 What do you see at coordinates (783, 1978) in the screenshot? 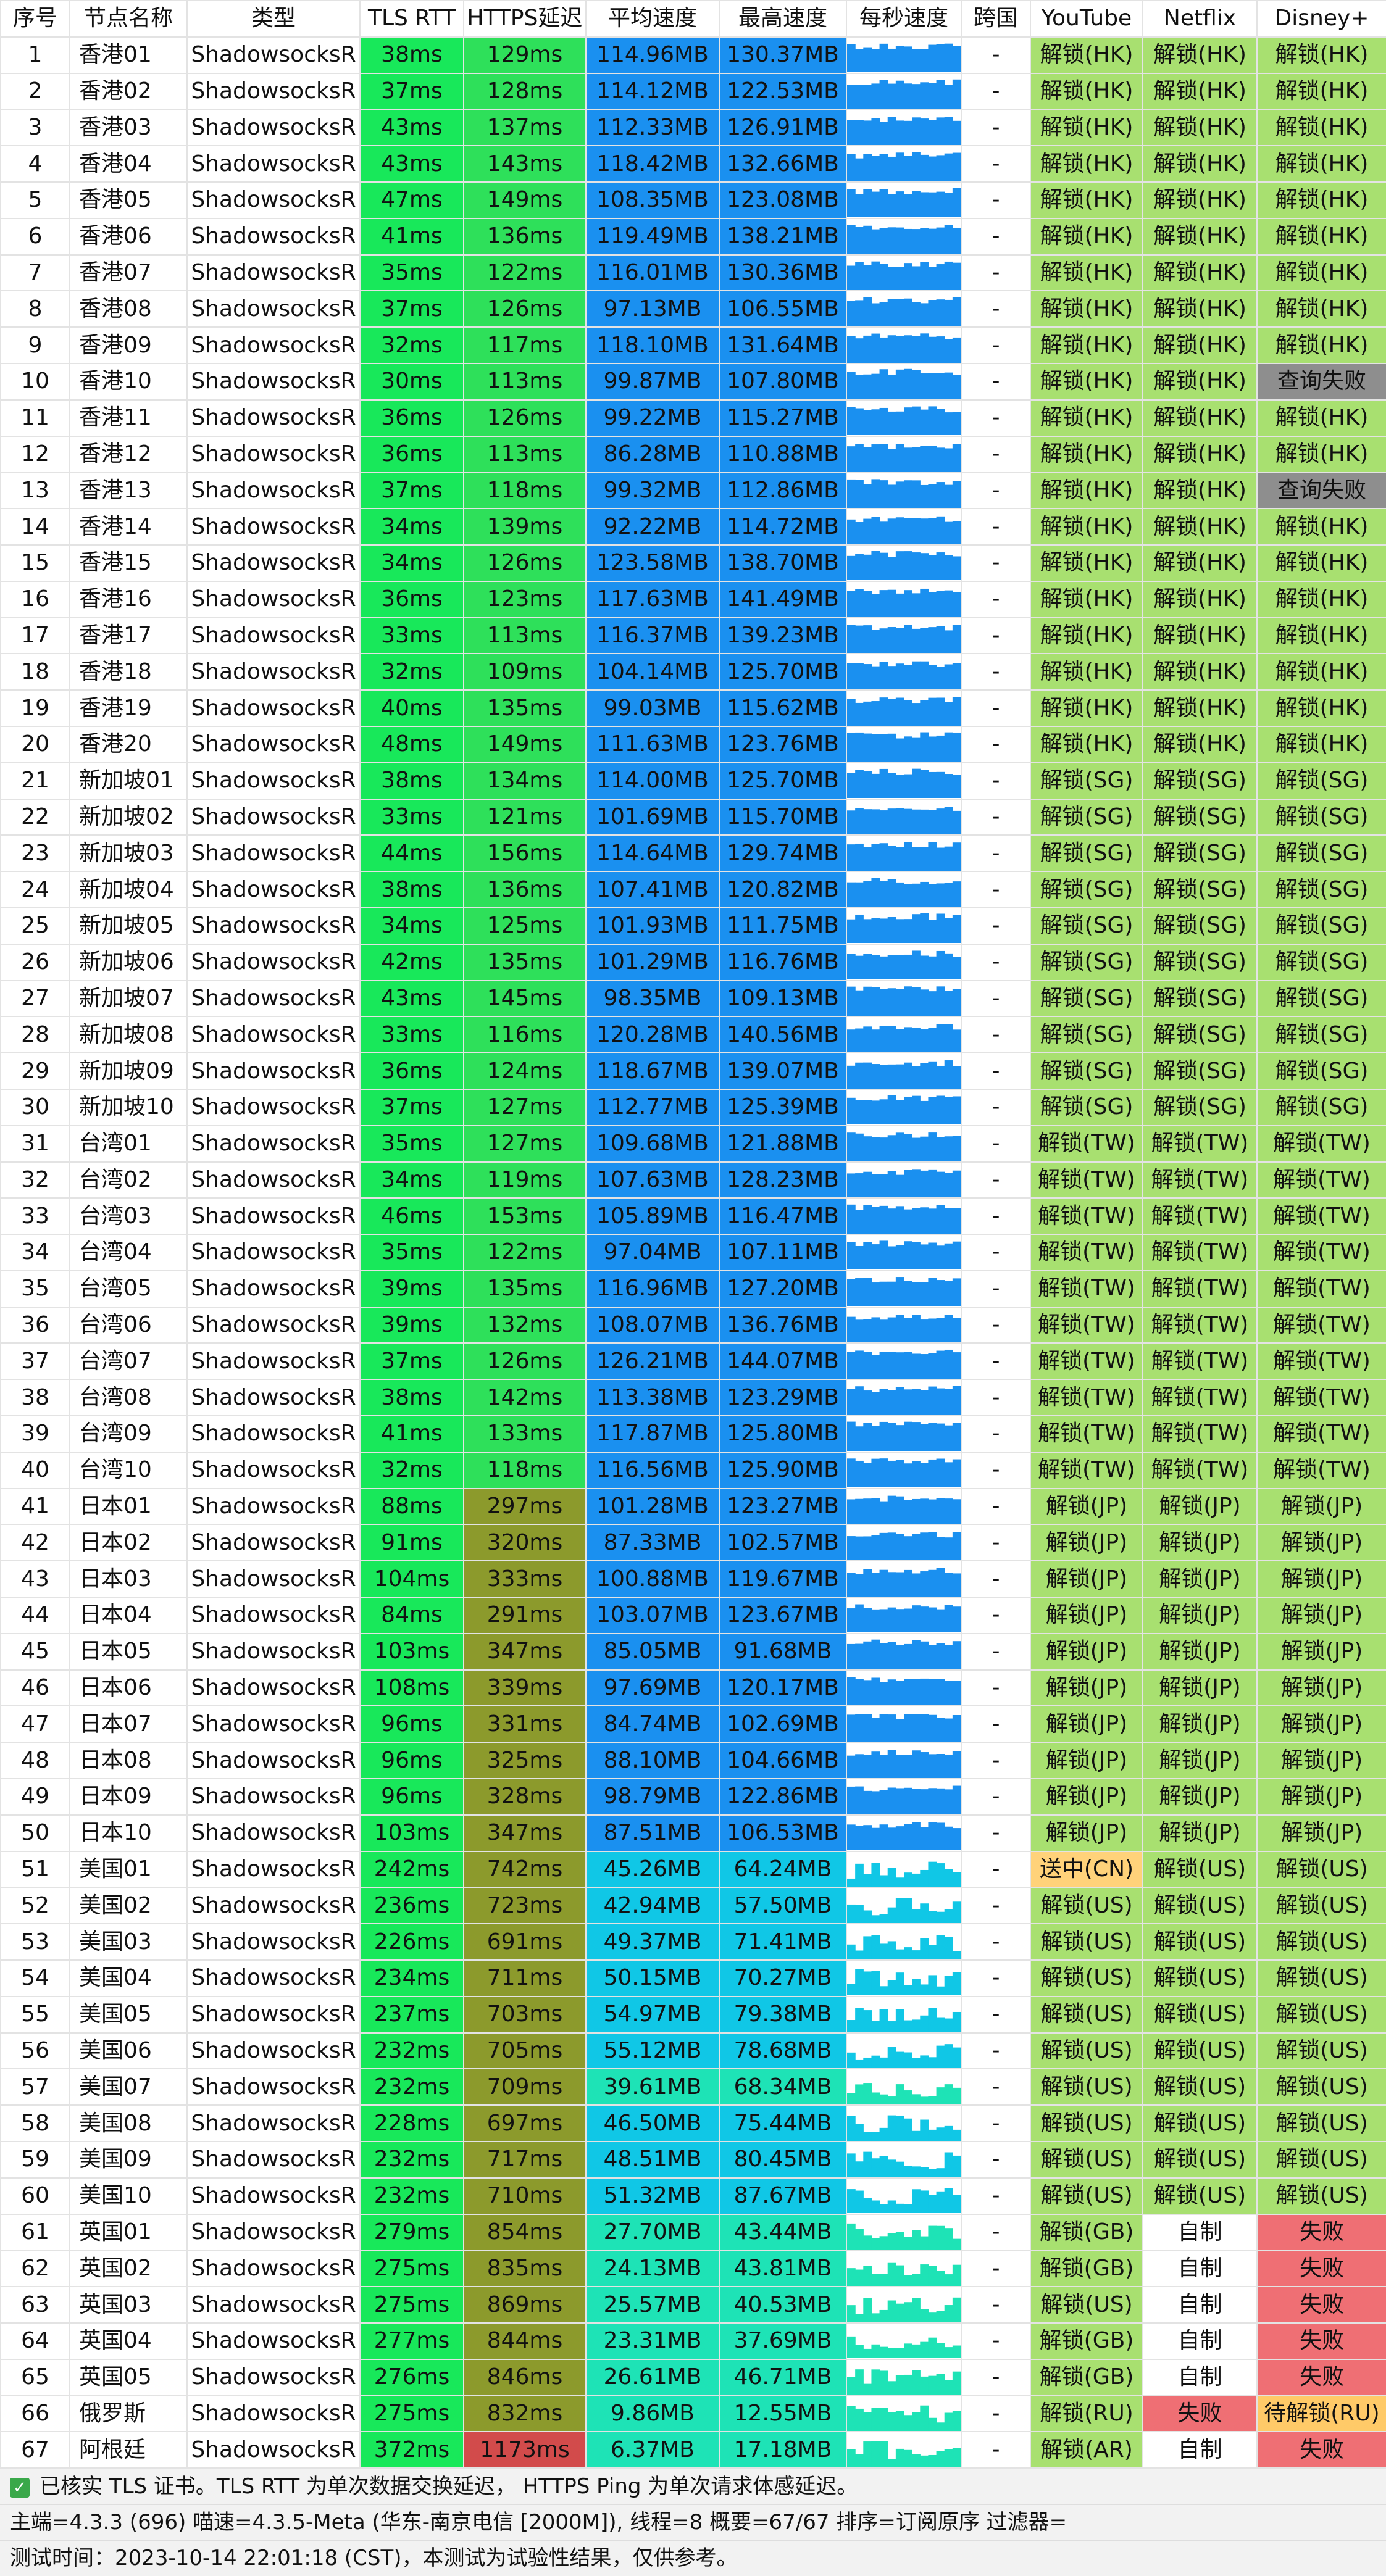
I see `cell-max-speed: 70.27MB` at bounding box center [783, 1978].